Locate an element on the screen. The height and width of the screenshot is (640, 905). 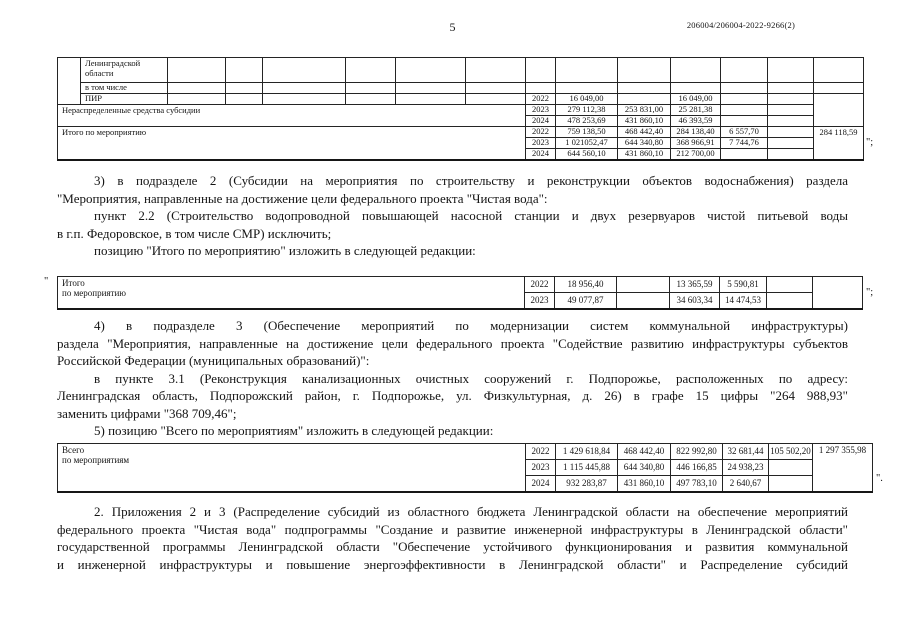
table-row: ПИР 2022 16 049,00 16 049,00 is located at coordinates (461, 109).